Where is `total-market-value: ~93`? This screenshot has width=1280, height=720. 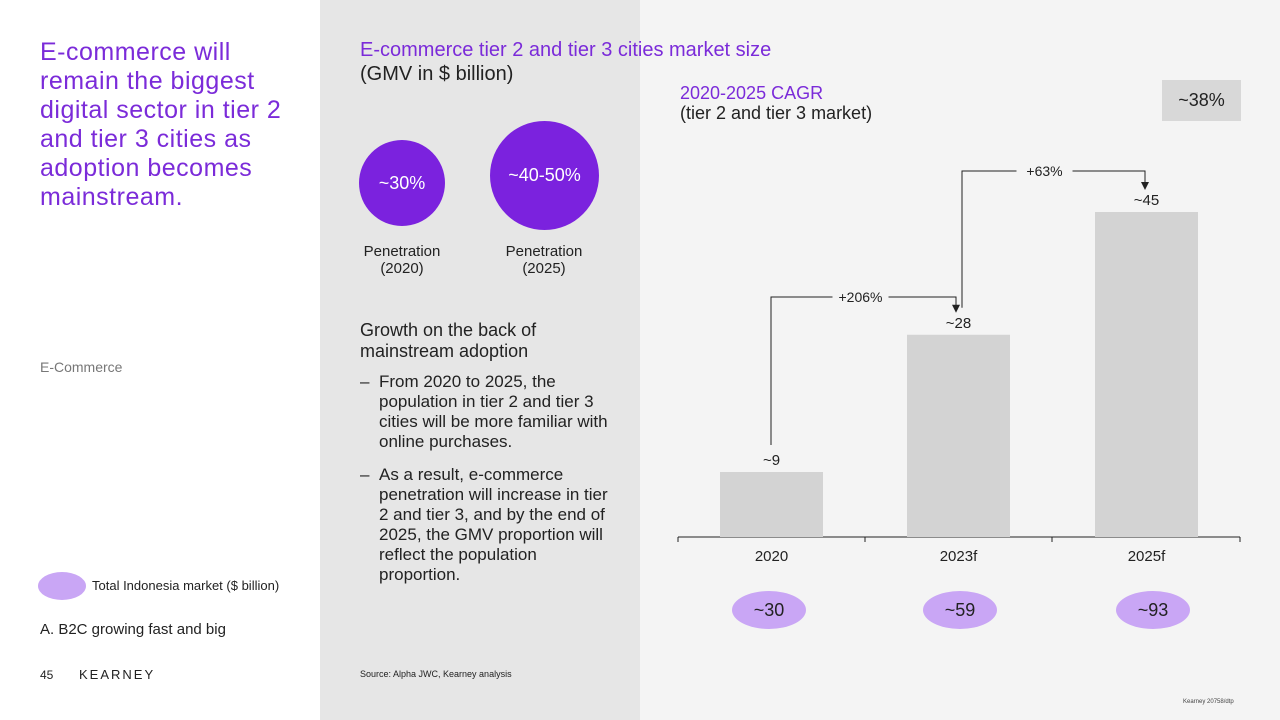 total-market-value: ~93 is located at coordinates (1153, 610).